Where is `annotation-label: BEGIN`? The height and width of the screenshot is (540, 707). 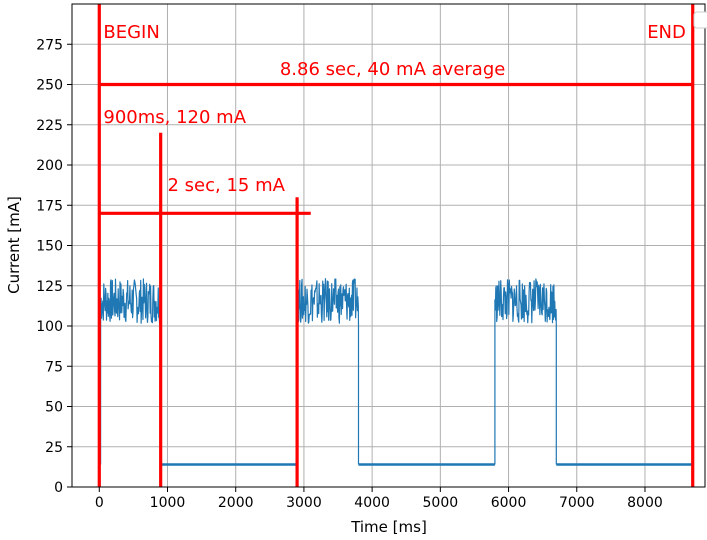
annotation-label: BEGIN is located at coordinates (131, 32).